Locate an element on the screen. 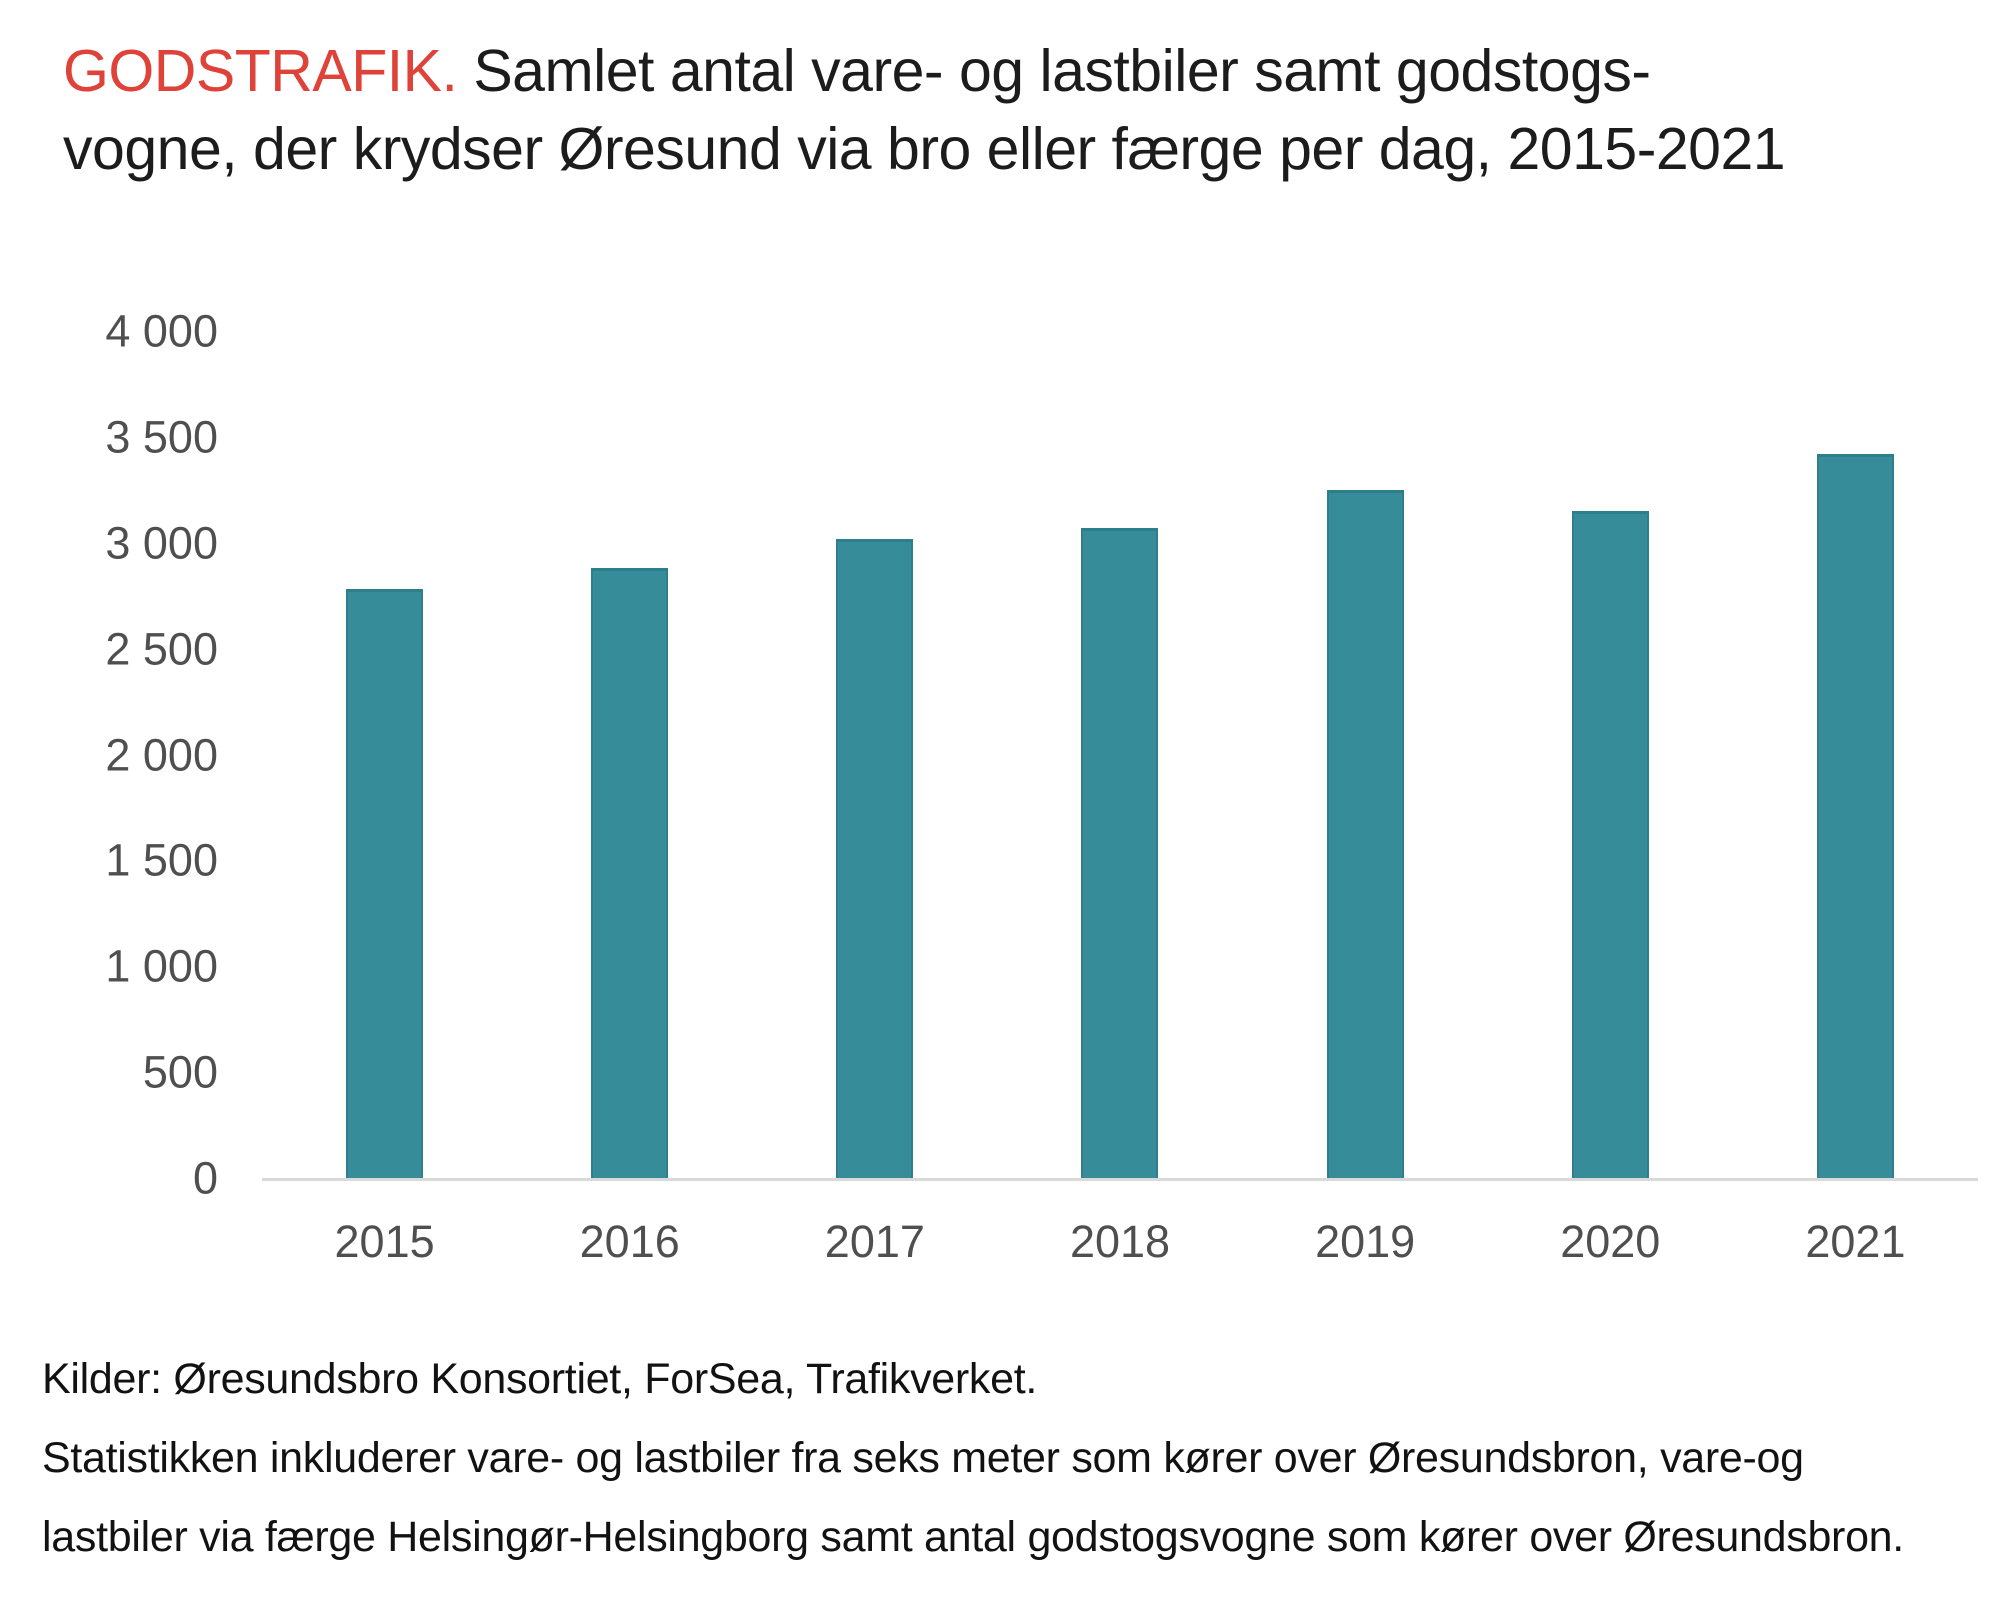 This screenshot has height=1609, width=2000. y-axis-tick-2500: 2 500 is located at coordinates (161, 649).